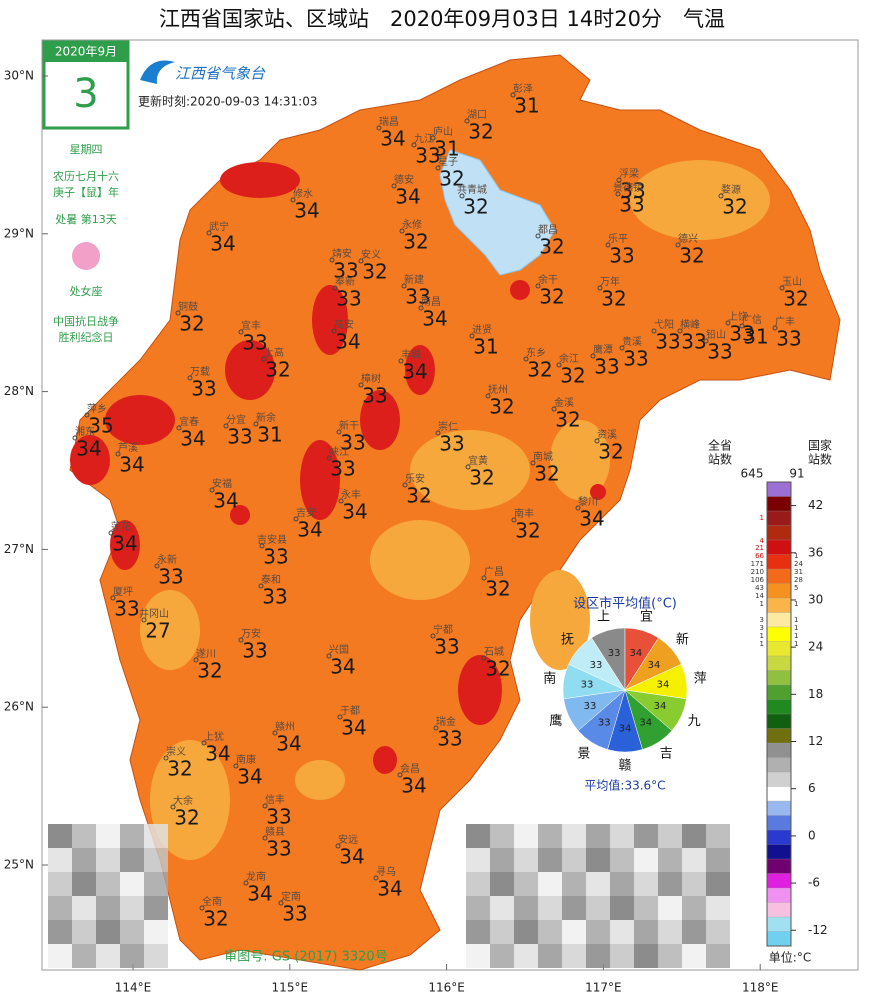 The height and width of the screenshot is (1000, 884). Describe the element at coordinates (759, 588) in the screenshot. I see `legend-count: 43` at that location.